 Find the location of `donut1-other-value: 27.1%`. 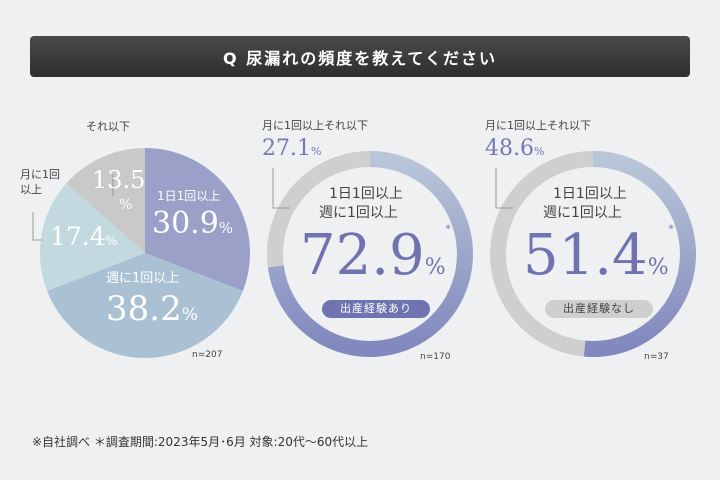

donut1-other-value: 27.1% is located at coordinates (292, 148).